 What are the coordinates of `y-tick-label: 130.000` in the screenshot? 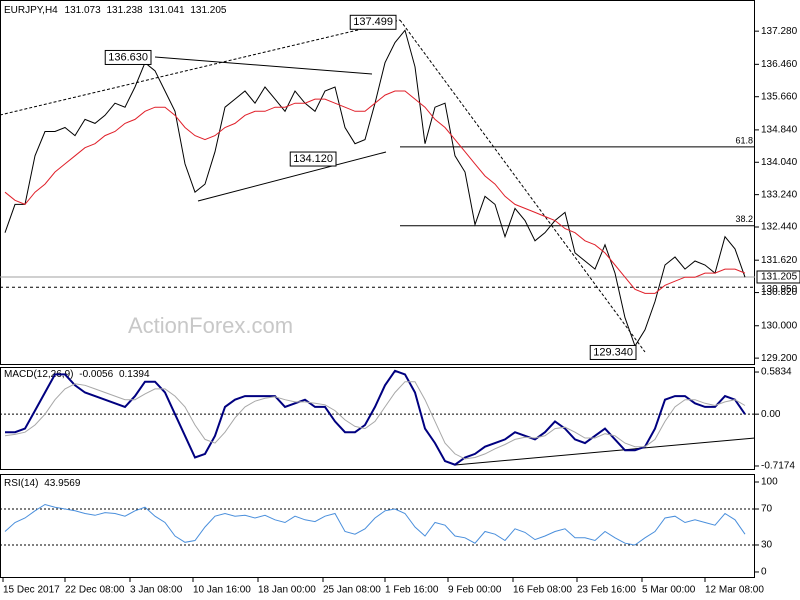 It's located at (779, 325).